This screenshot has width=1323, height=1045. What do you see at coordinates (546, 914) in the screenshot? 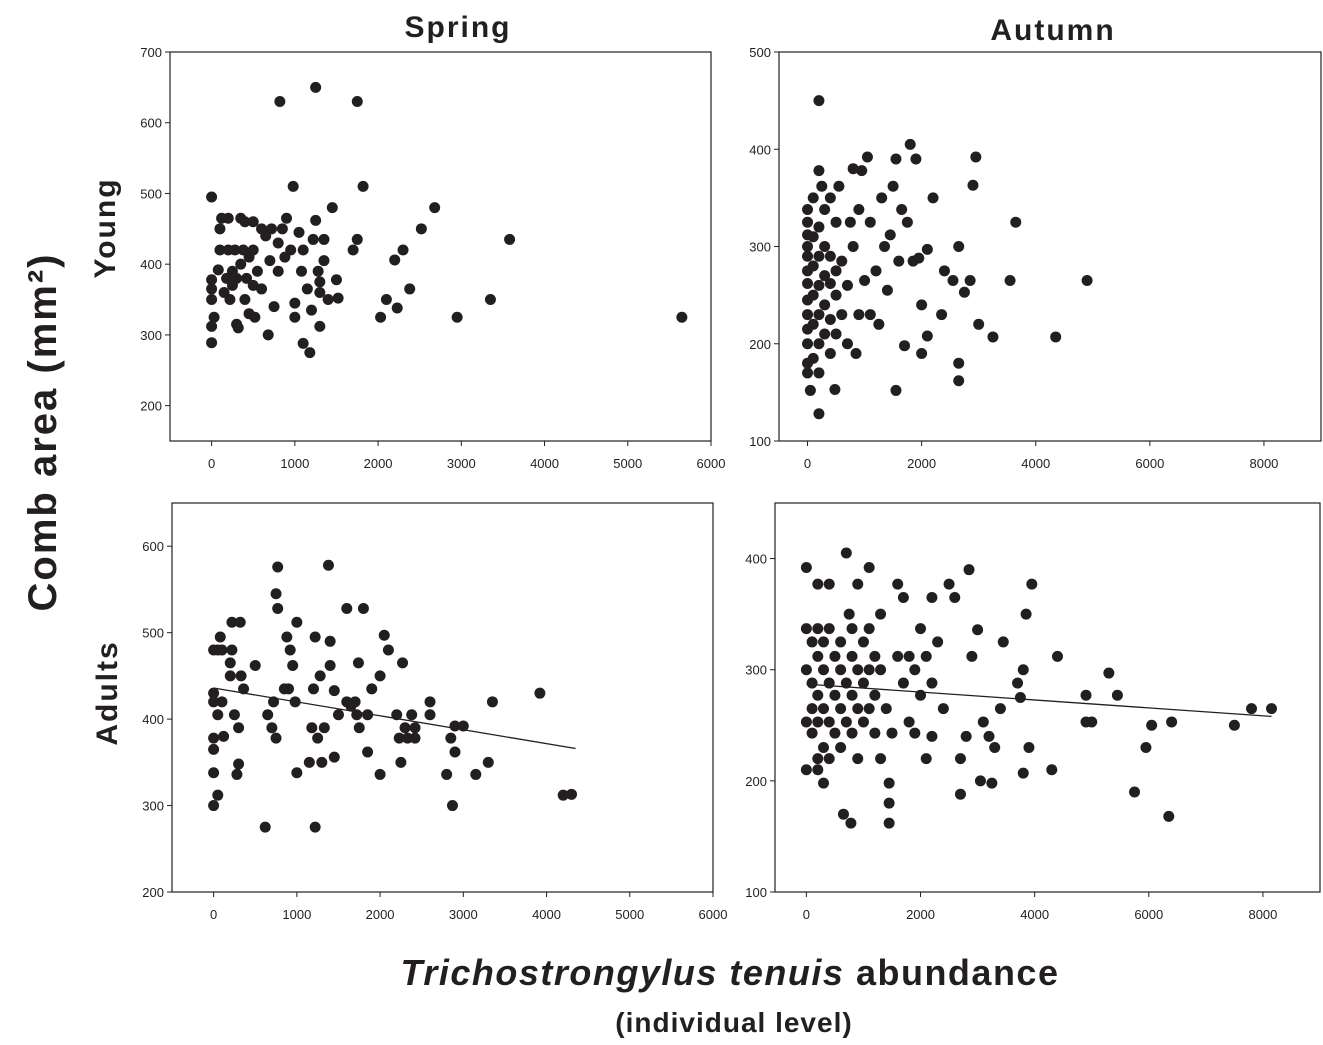
I see `x-tick-label: 4000` at bounding box center [546, 914].